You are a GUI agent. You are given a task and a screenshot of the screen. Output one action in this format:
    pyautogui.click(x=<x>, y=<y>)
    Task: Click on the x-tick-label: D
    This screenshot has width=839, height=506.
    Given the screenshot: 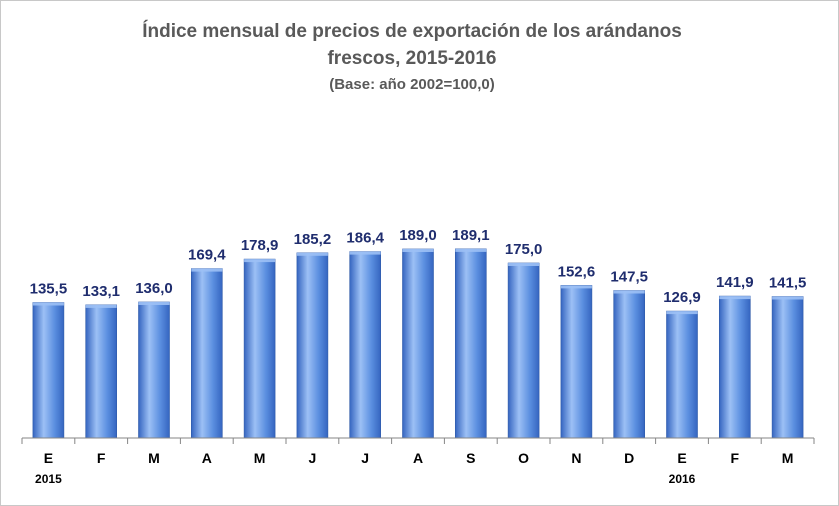 What is the action you would take?
    pyautogui.click(x=629, y=458)
    